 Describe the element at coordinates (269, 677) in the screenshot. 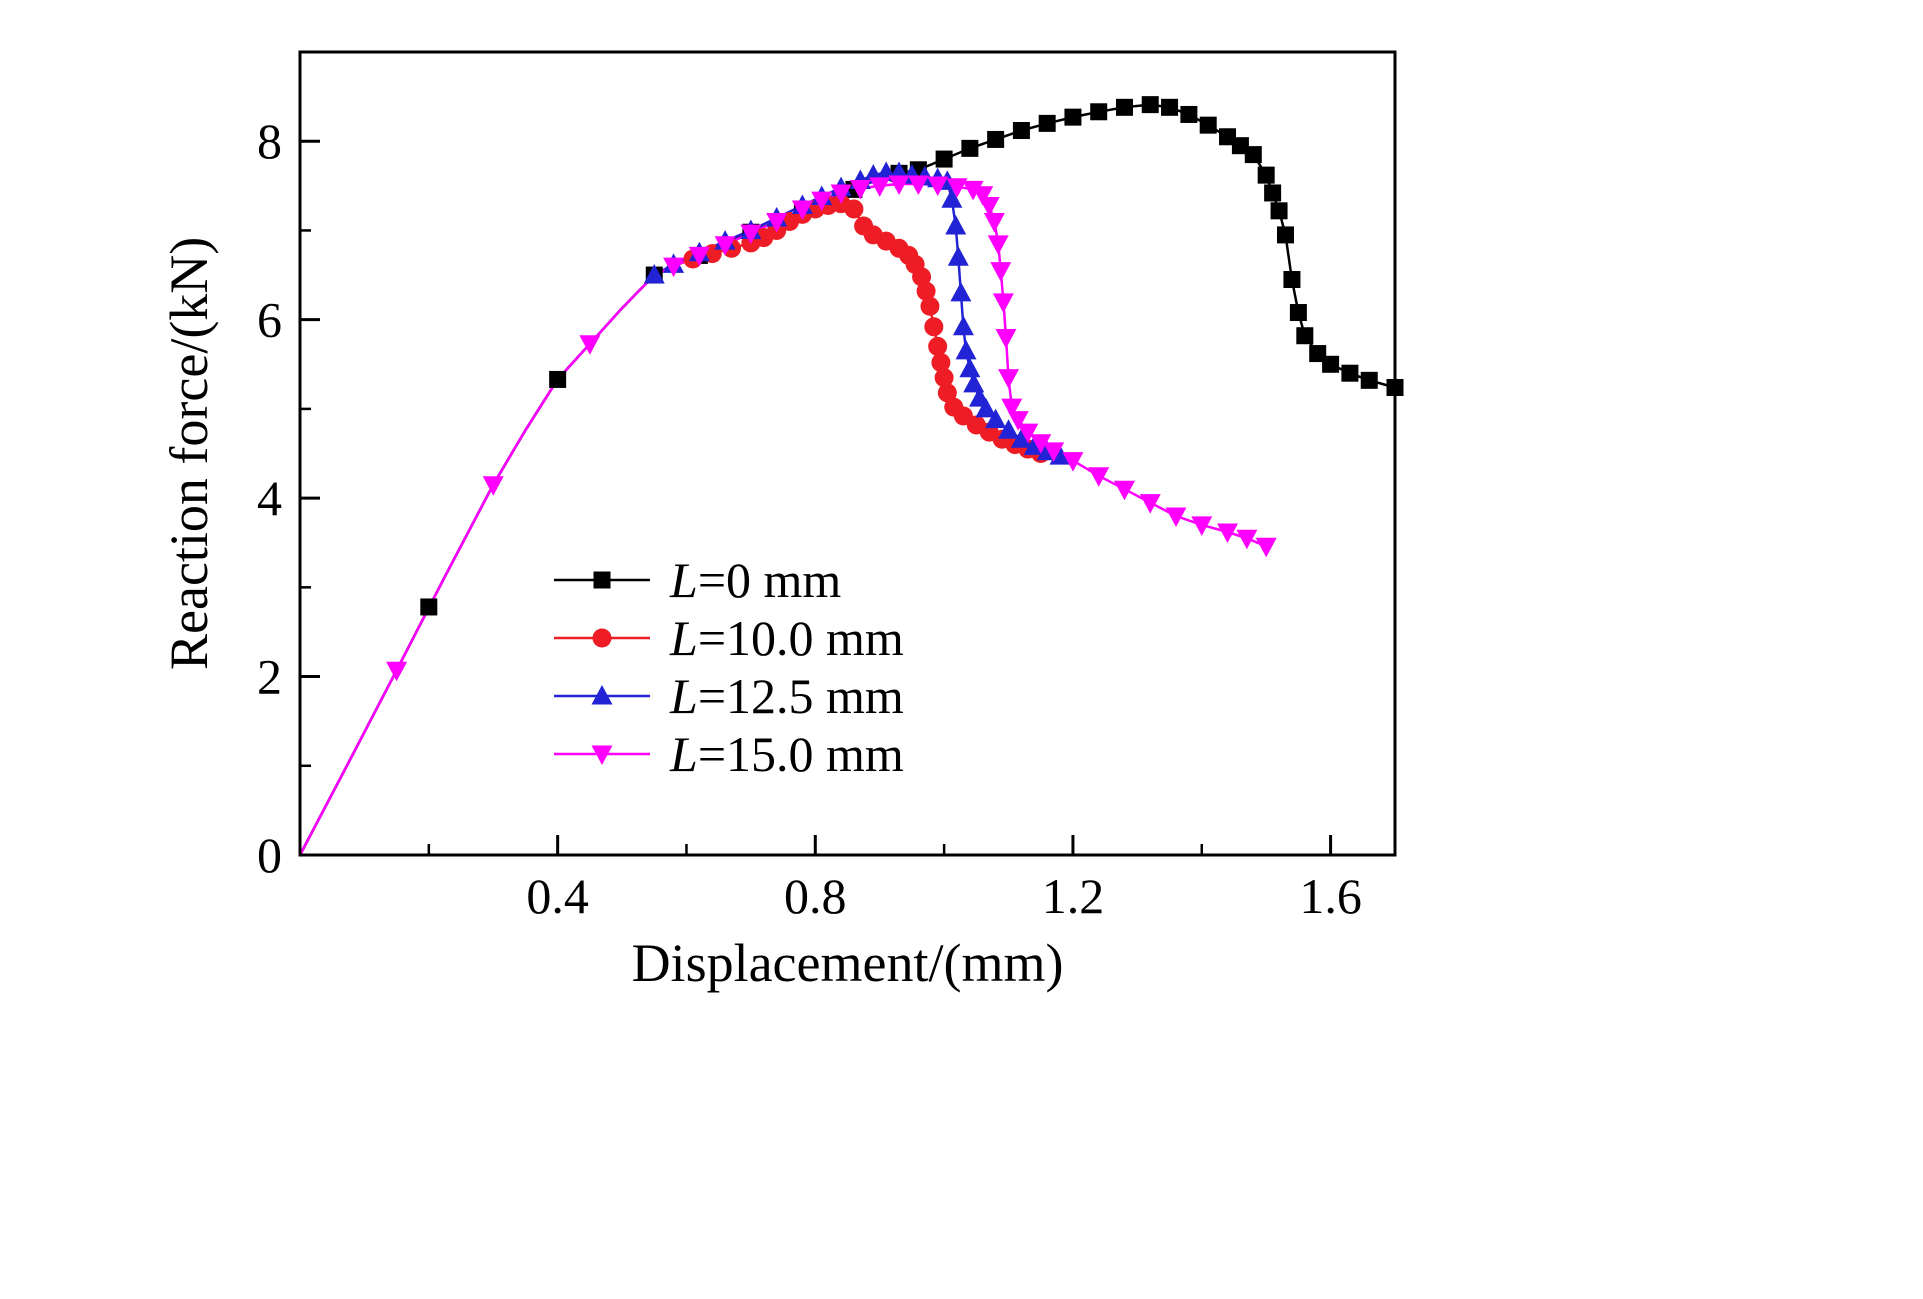

I see `y-tick-label: 2` at that location.